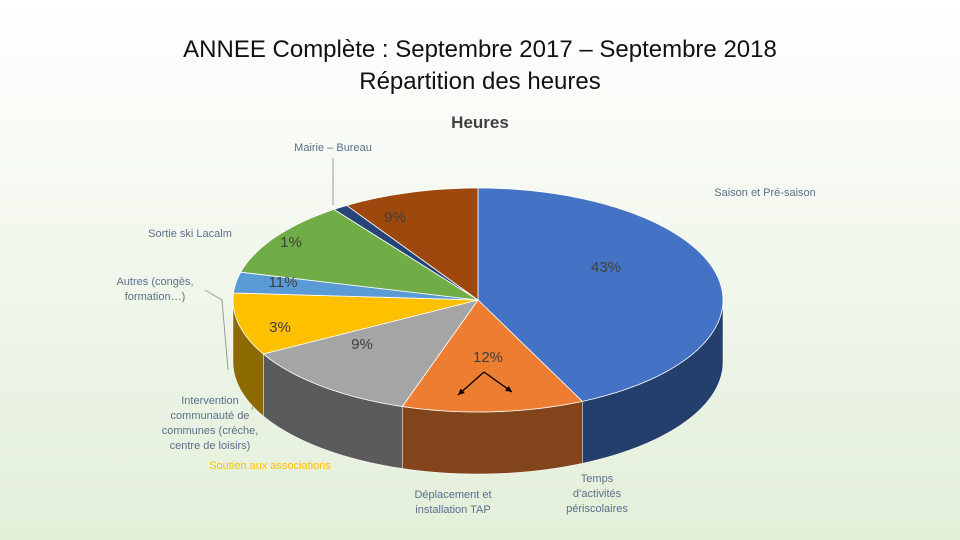 The width and height of the screenshot is (960, 540). Describe the element at coordinates (488, 357) in the screenshot. I see `data-label: 12%` at that location.